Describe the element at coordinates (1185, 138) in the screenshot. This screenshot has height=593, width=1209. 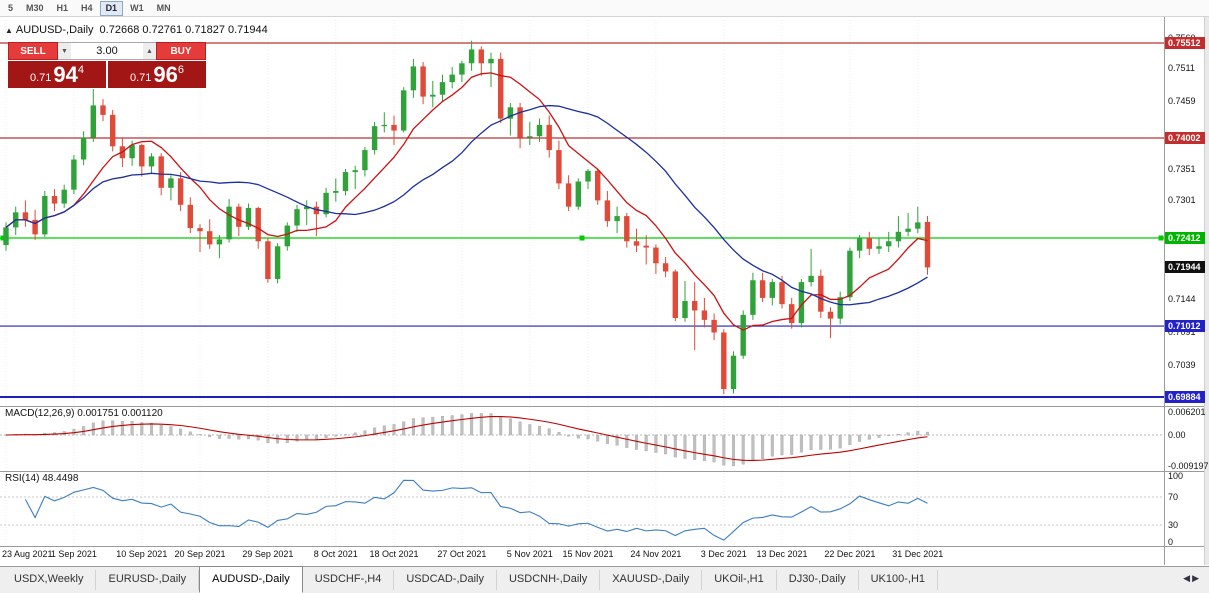
I see `price-level-badge-0.74002: 0.74002` at that location.